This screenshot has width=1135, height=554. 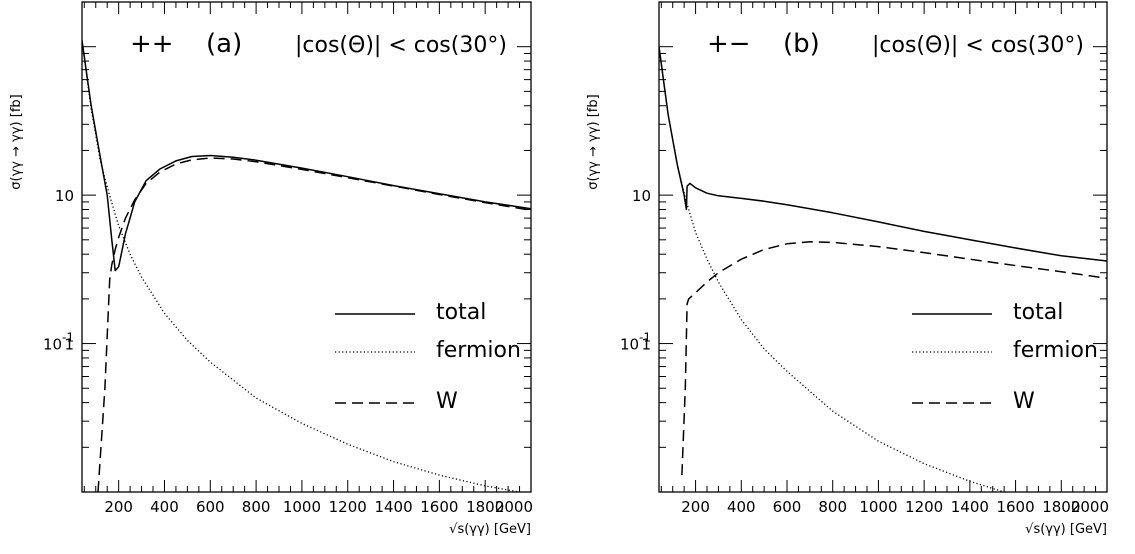 What do you see at coordinates (729, 44) in the screenshot?
I see `helicity-label: +−` at bounding box center [729, 44].